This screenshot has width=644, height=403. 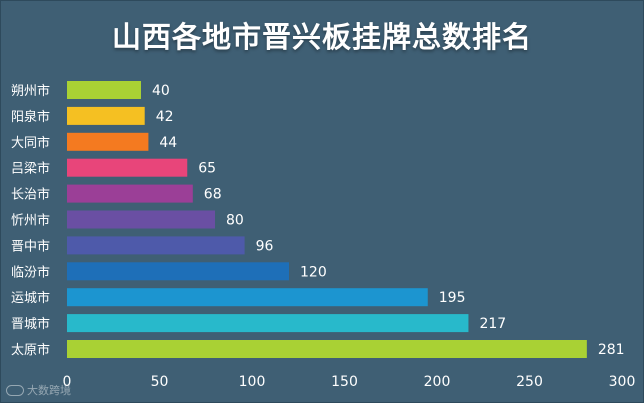 I want to click on value-label: 217, so click(x=492, y=324).